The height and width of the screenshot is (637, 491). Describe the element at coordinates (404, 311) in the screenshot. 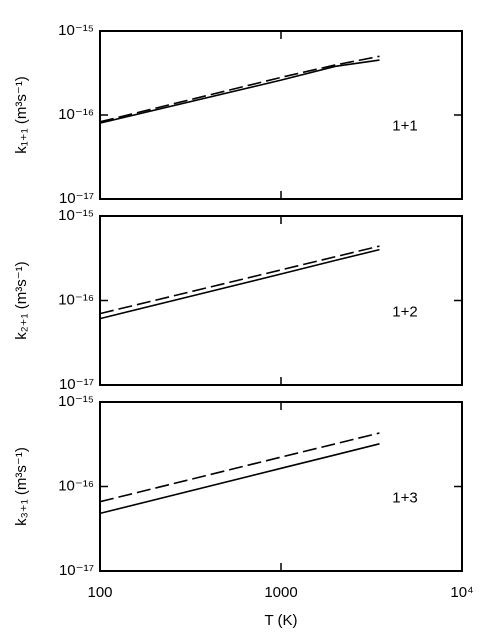

I see `panel-annotation: 1+2` at that location.